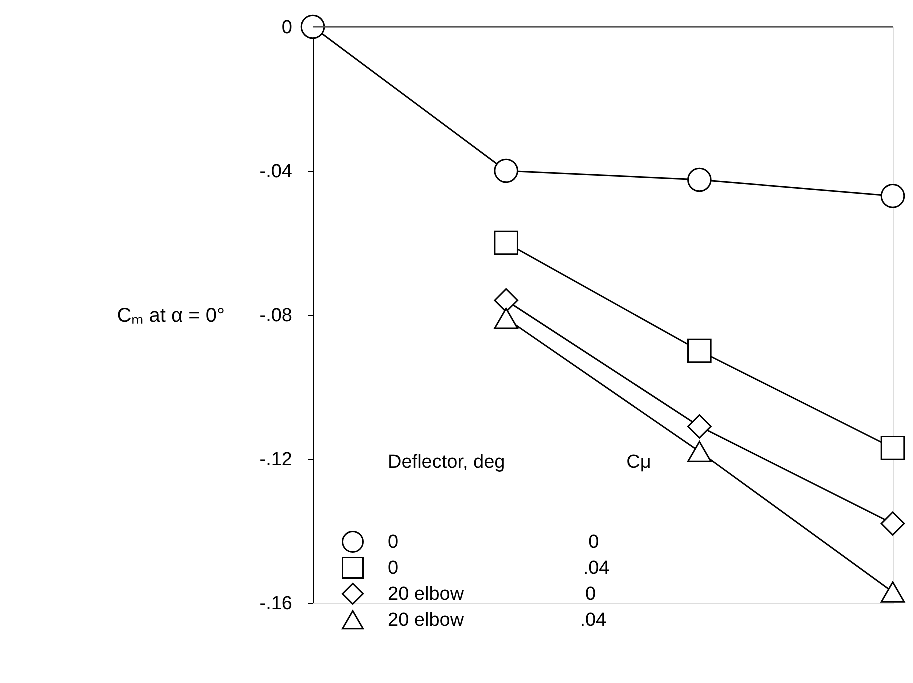 The width and height of the screenshot is (913, 683). I want to click on y-axis-title: Cₘ at α = 0°, so click(171, 316).